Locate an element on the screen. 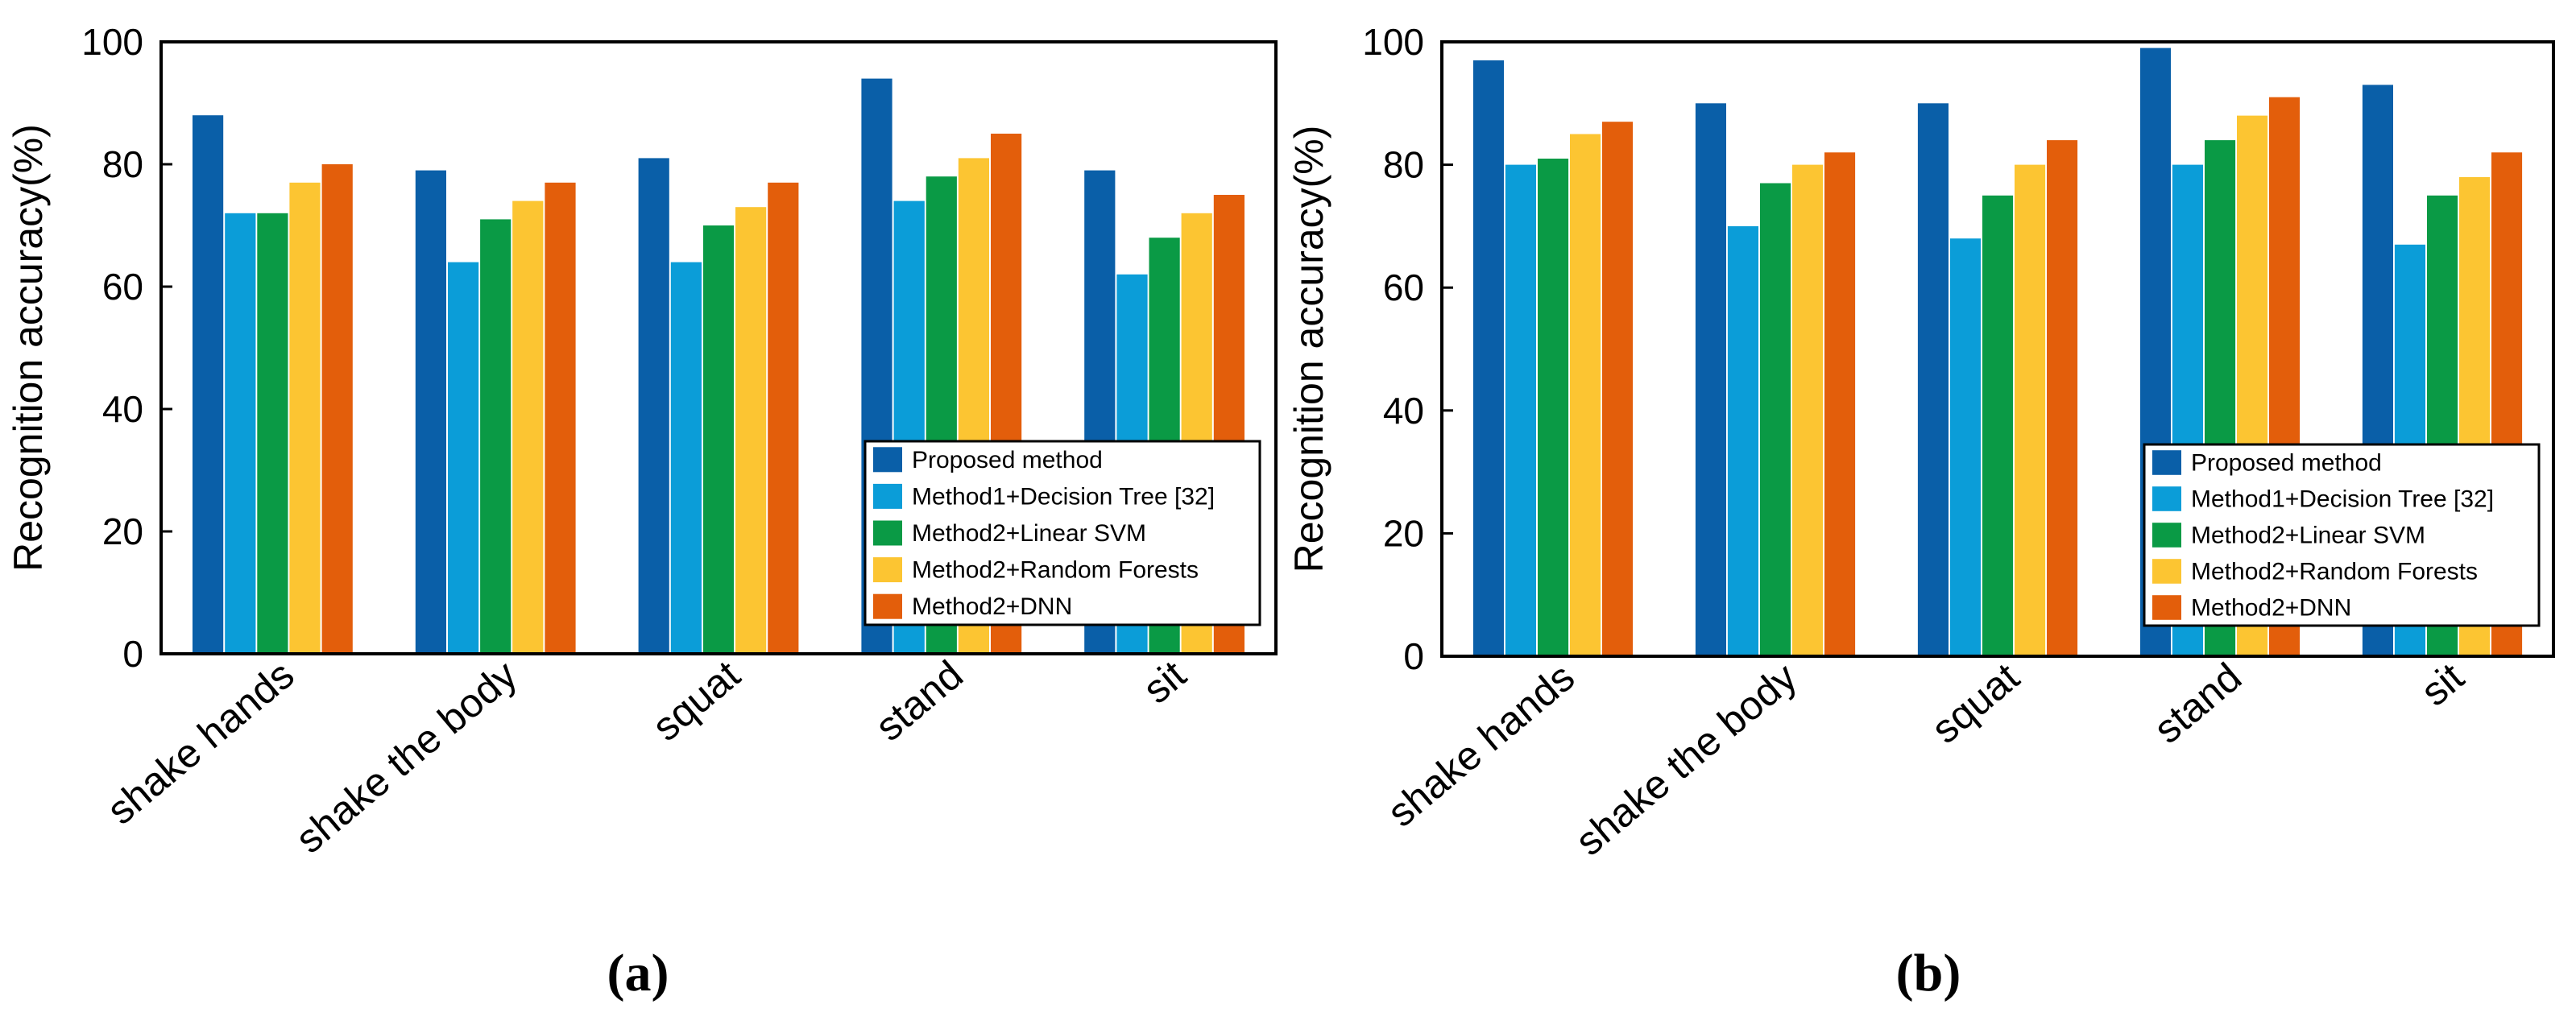 This screenshot has height=1025, width=2576. panel-label: (a) is located at coordinates (638, 973).